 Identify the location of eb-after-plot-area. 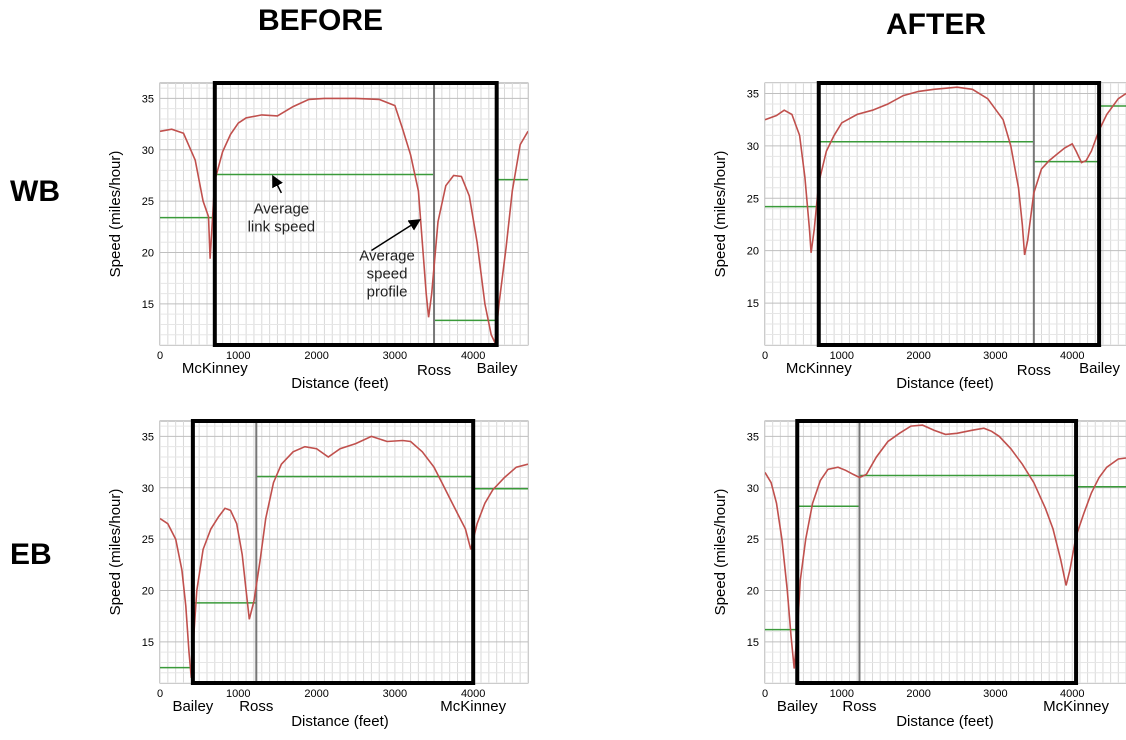
(945, 552).